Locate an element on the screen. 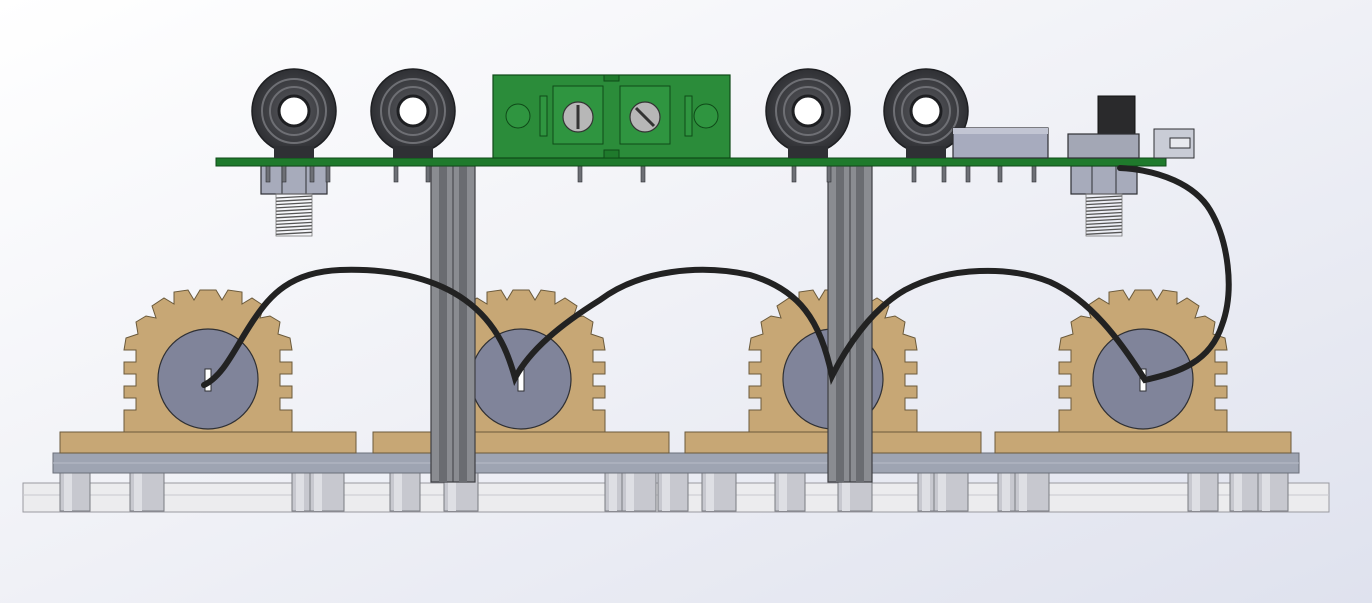  green-connector is located at coordinates (611, 116).